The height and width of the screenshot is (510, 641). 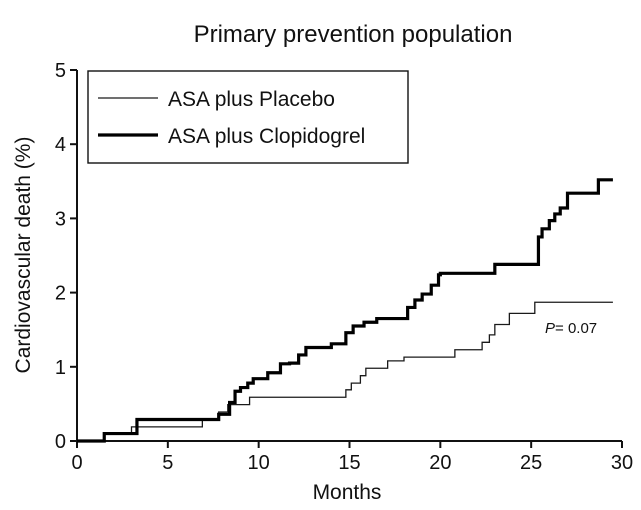 I want to click on p-symbol: P, so click(x=550, y=328).